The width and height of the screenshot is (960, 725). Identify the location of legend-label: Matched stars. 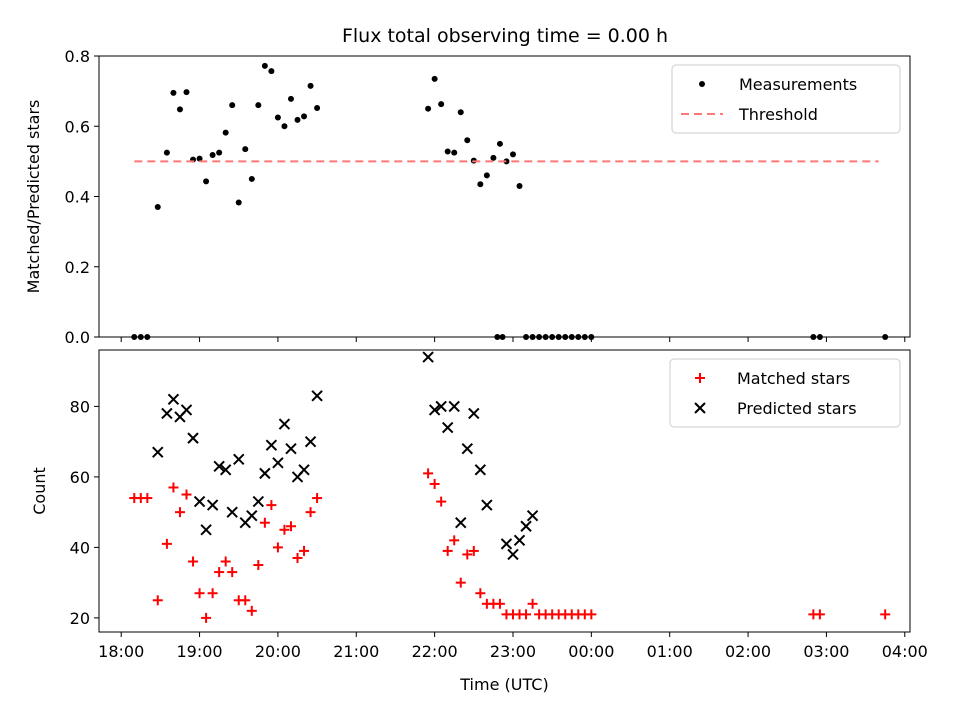
(793, 378).